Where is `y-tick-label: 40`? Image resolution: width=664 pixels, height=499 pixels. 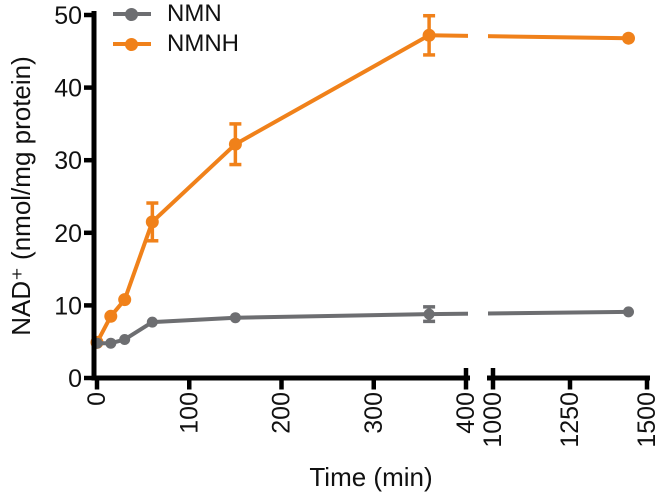 y-tick-label: 40 is located at coordinates (68, 89).